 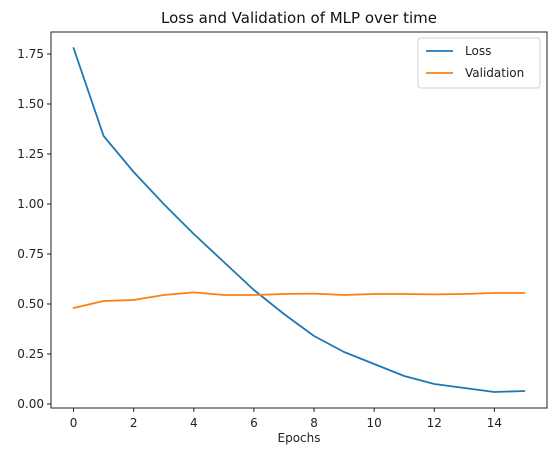 What do you see at coordinates (30, 254) in the screenshot?
I see `y-tick-label: 0.75` at bounding box center [30, 254].